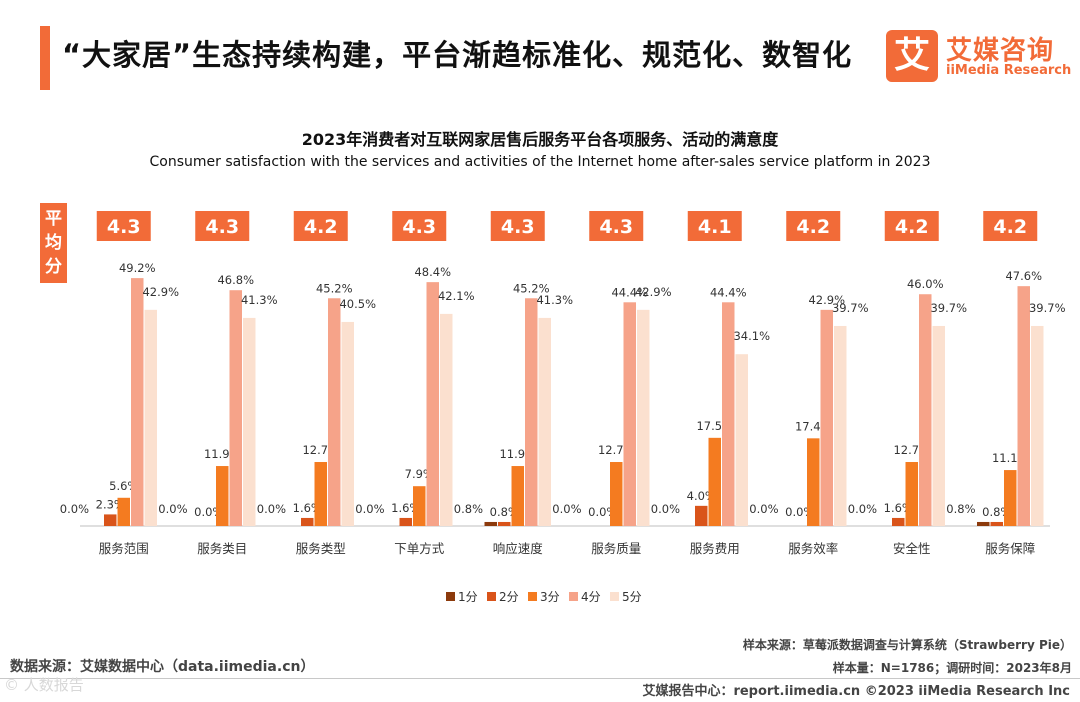  I want to click on category-label: 服务费用, so click(715, 548).